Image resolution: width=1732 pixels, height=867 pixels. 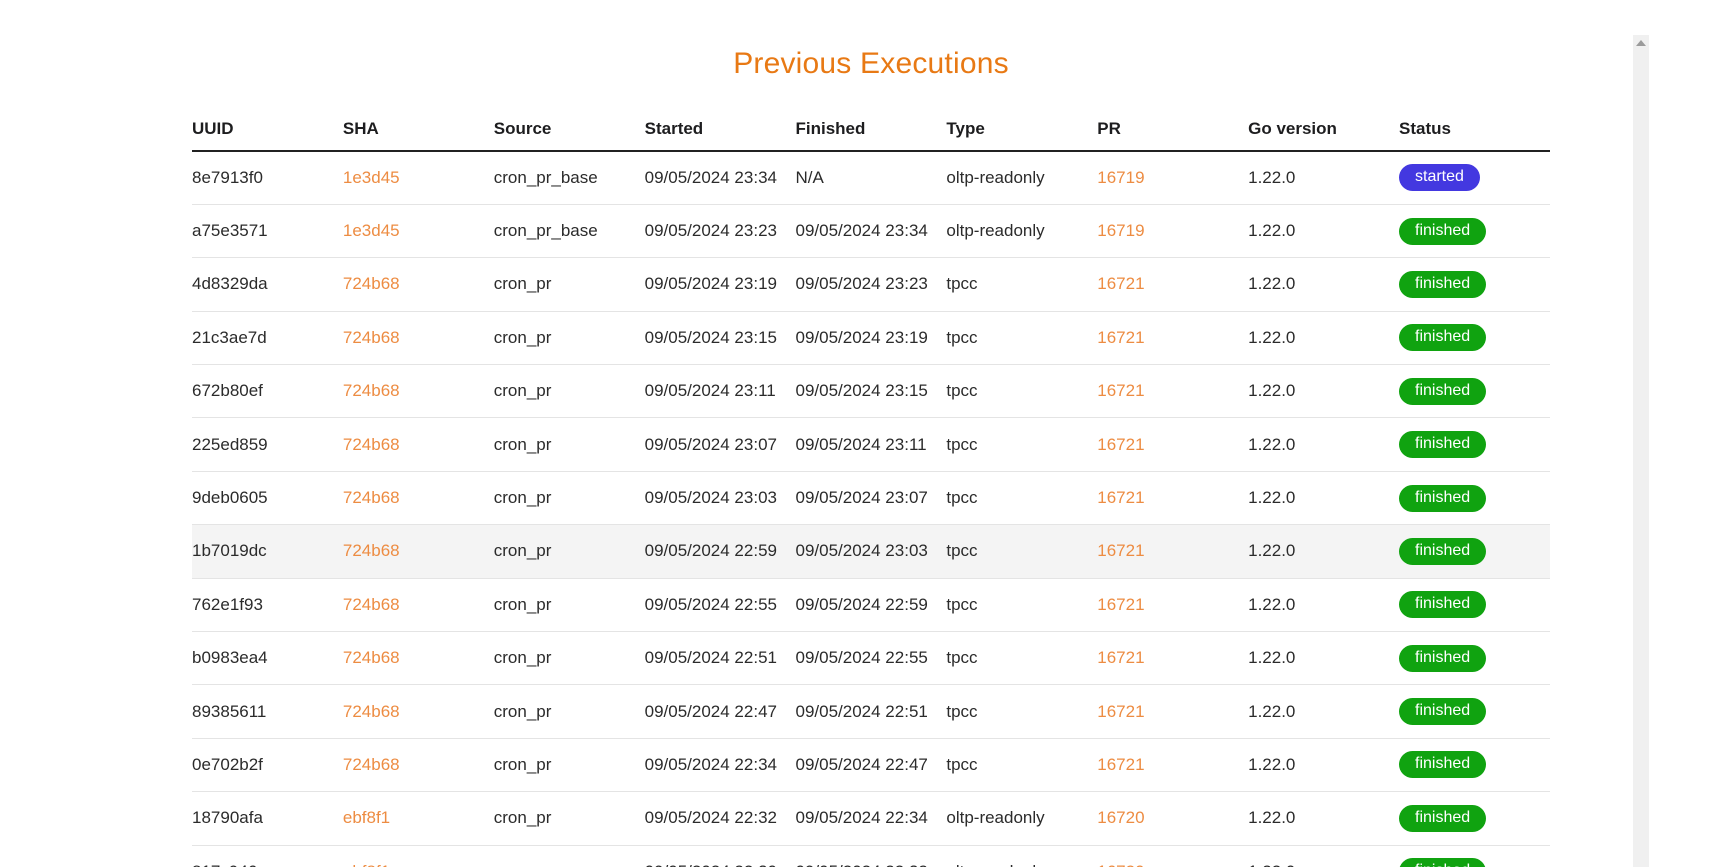 I want to click on source-cell: cron_pr_base, so click(x=569, y=231).